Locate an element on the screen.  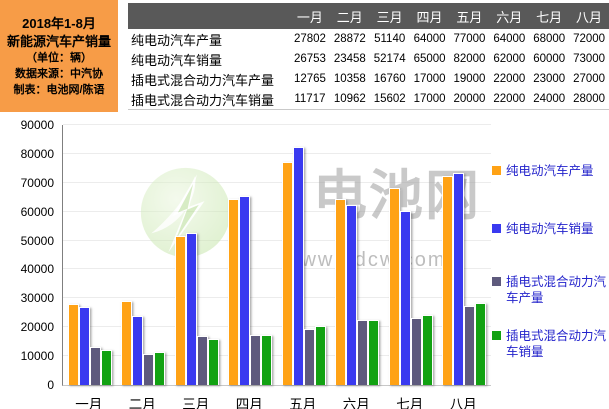
x-axis-label: 三月 is located at coordinates (196, 403).